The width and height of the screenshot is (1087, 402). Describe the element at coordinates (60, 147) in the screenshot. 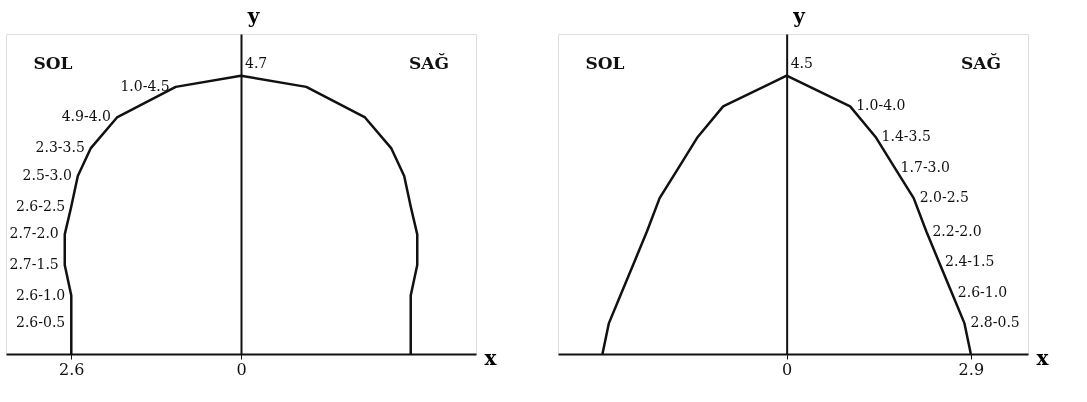

I see `annotation: 2.3-3.5` at that location.